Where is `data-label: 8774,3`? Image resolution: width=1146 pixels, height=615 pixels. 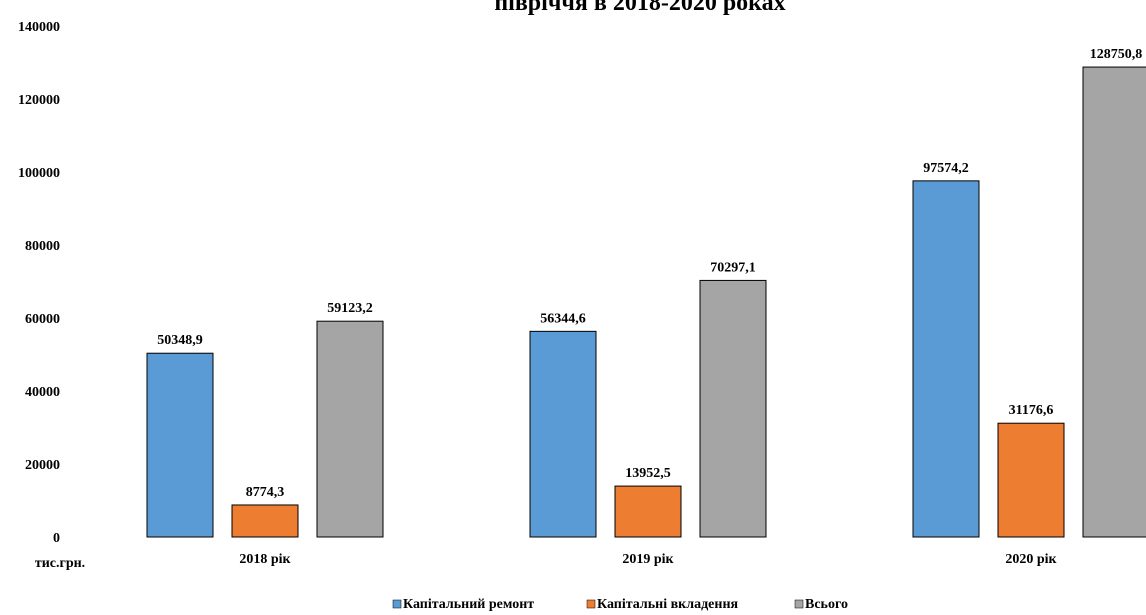 data-label: 8774,3 is located at coordinates (265, 492).